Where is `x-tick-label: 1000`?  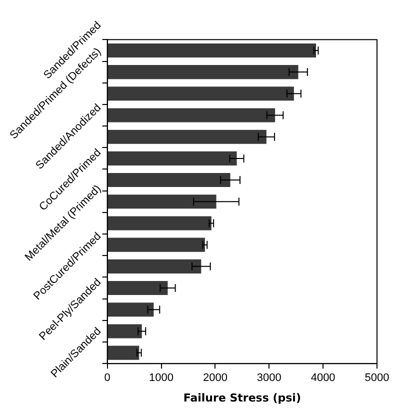
x-tick-label: 1000 is located at coordinates (161, 378).